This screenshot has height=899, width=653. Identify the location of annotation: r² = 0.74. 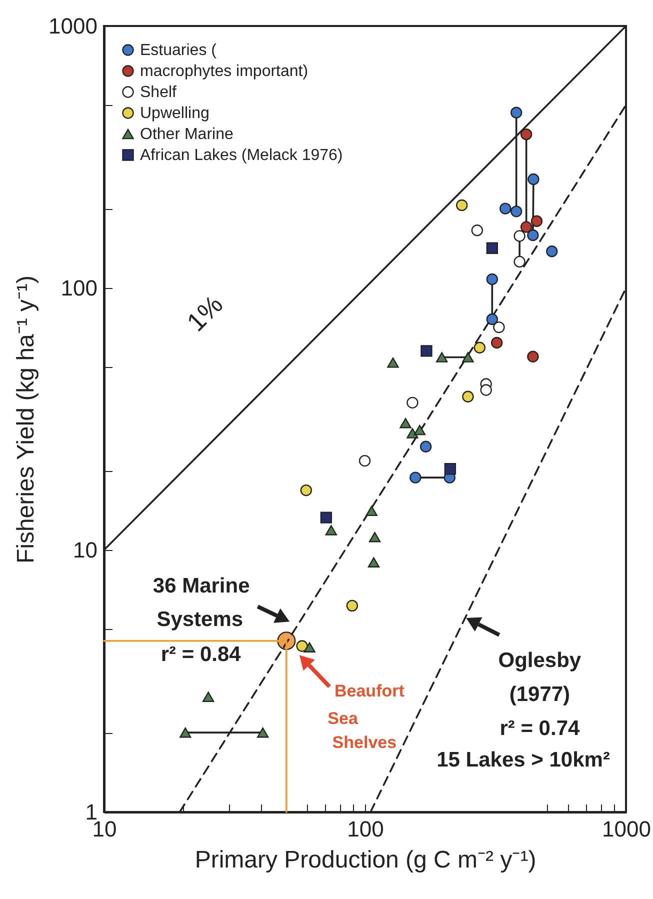
(540, 728).